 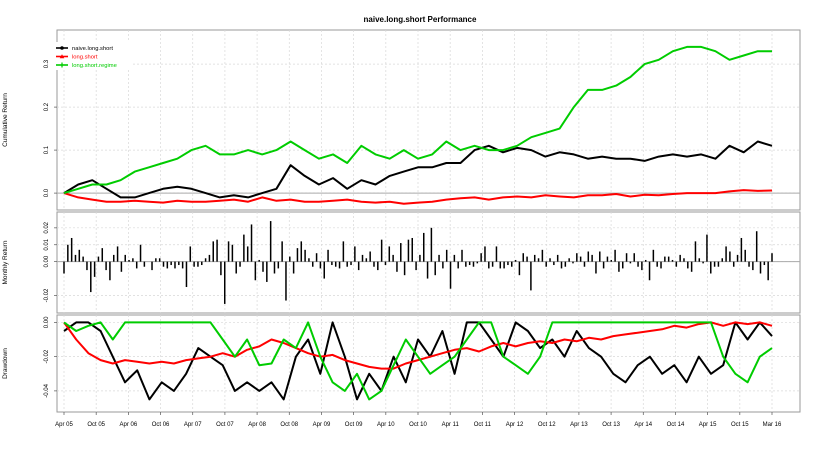 I want to click on y-tick-label: 0.02, so click(x=47, y=227).